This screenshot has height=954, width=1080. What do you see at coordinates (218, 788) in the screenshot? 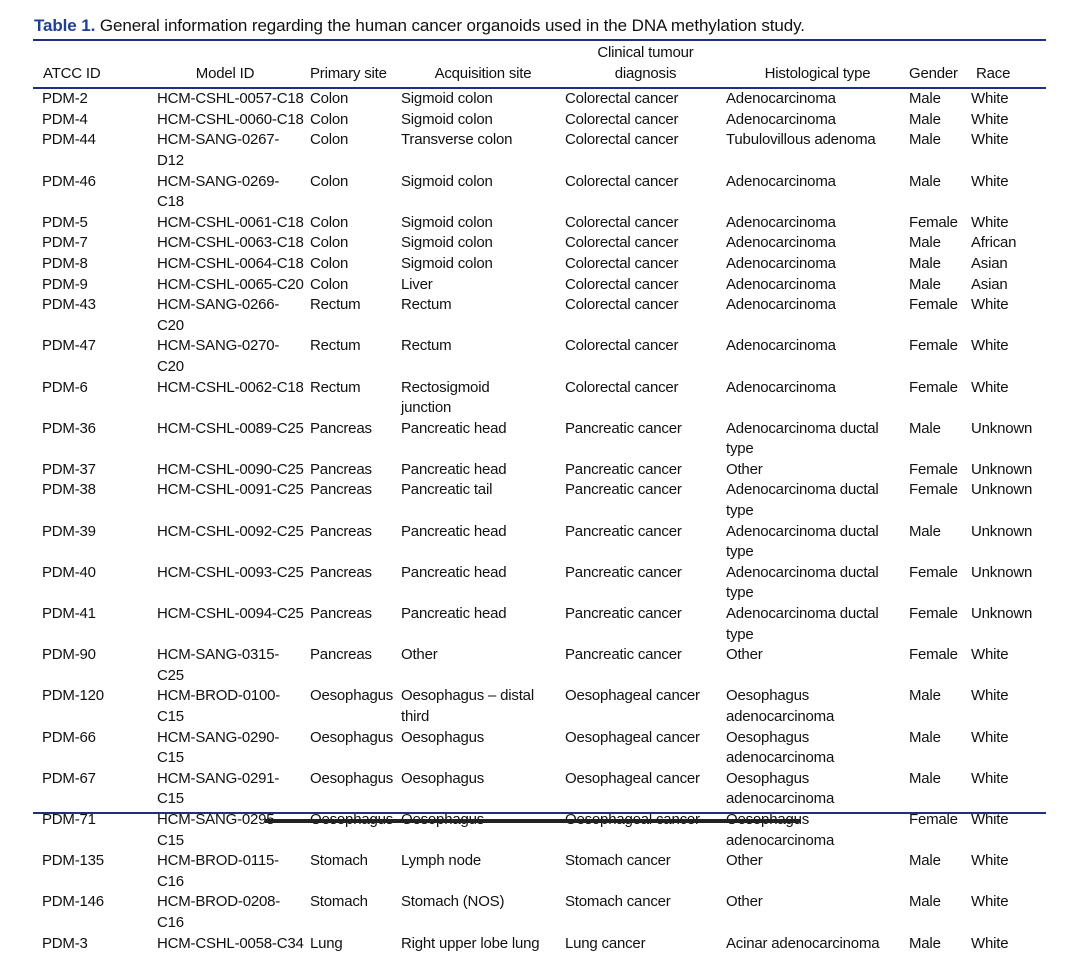
I see `cell-model-id: HCM-SANG-0291-C15` at bounding box center [218, 788].